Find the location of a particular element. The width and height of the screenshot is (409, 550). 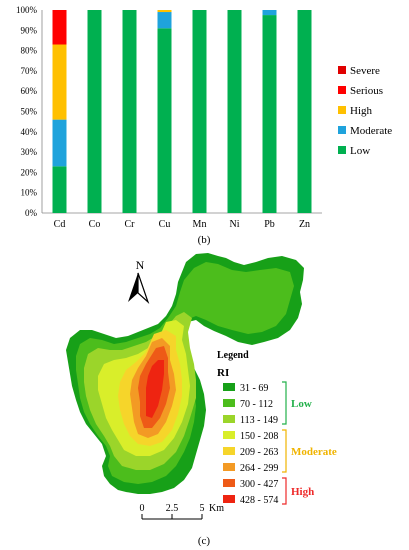

legend-swatch-moderate is located at coordinates (342, 130).